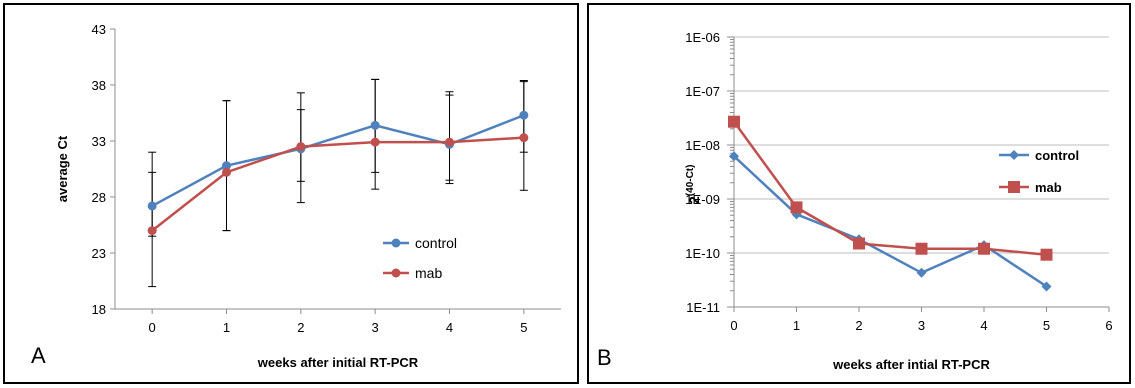 The image size is (1135, 388). What do you see at coordinates (694, 200) in the screenshot?
I see `y-axis-title-base: 2` at bounding box center [694, 200].